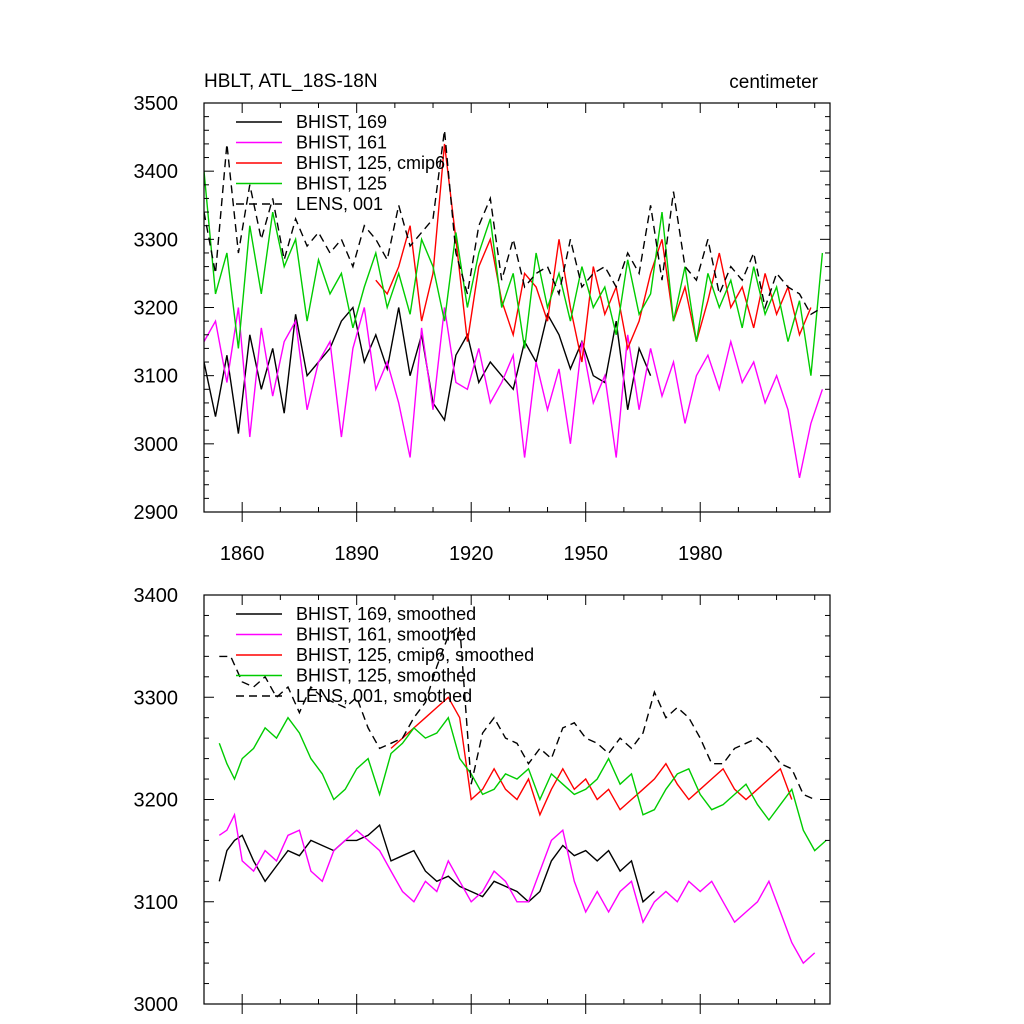  Describe the element at coordinates (386, 614) in the screenshot. I see `legend-label: BHIST, 169, smoothed` at that location.